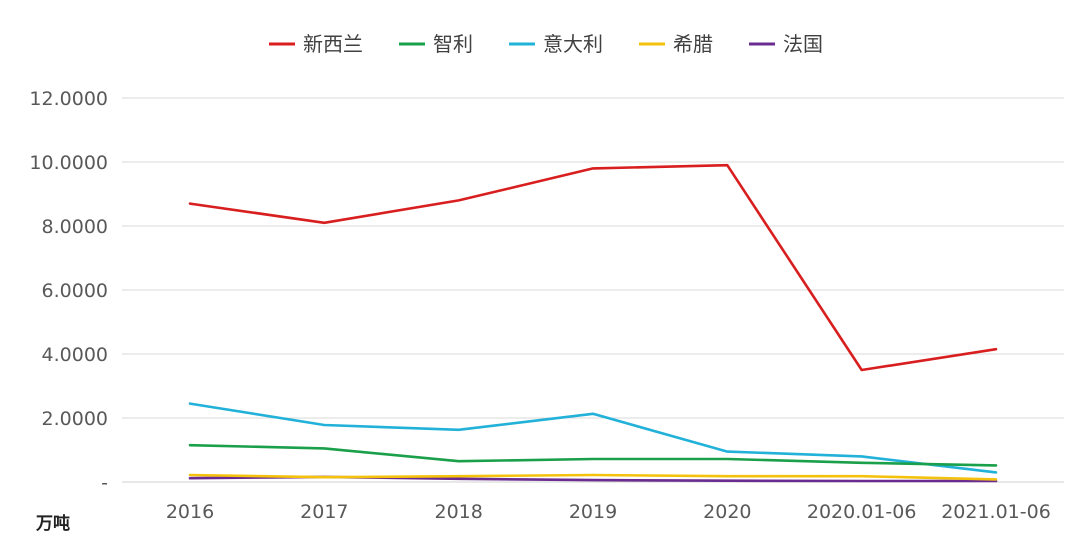 This screenshot has height=547, width=1080. I want to click on x-axis: 2016 2017 2018 2019 2020 2020.01-06 2021.01-06, so click(608, 512).